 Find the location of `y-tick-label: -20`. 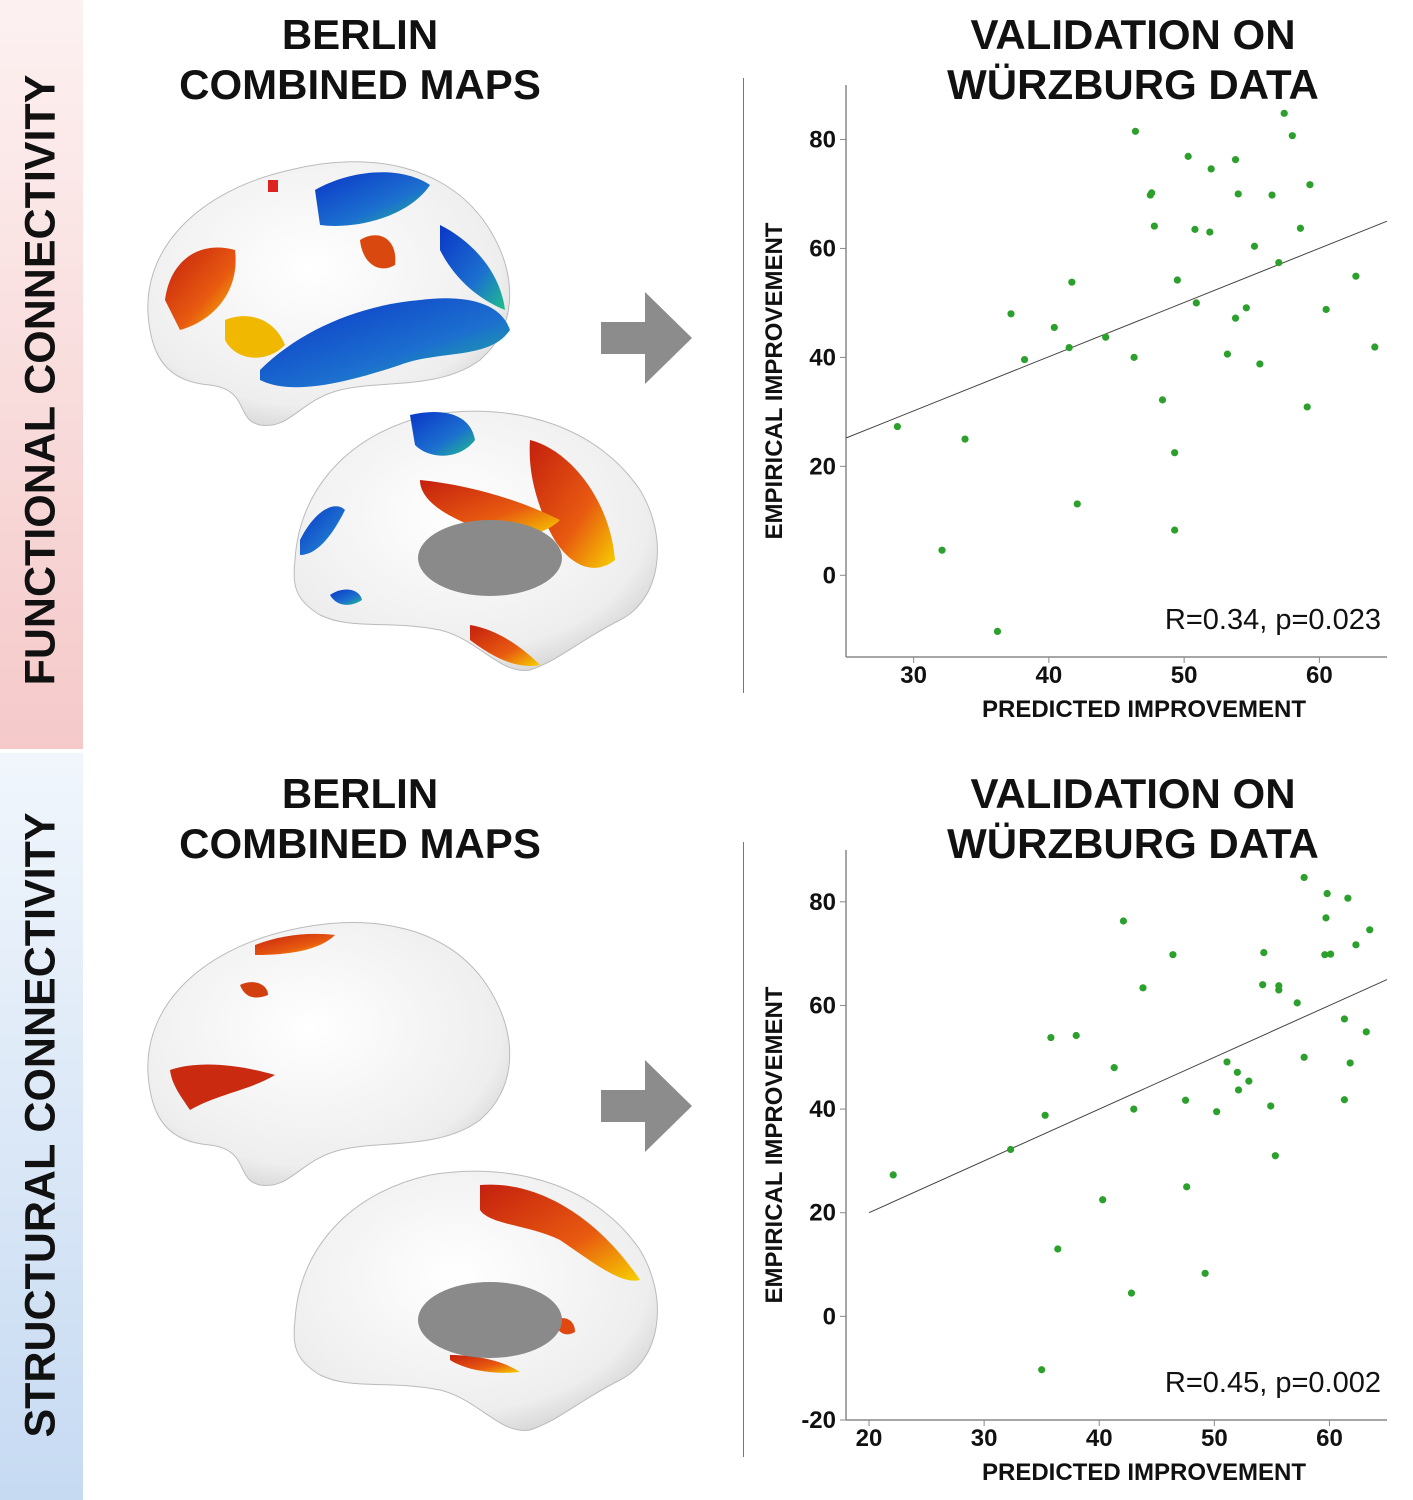

y-tick-label: -20 is located at coordinates (818, 1420).